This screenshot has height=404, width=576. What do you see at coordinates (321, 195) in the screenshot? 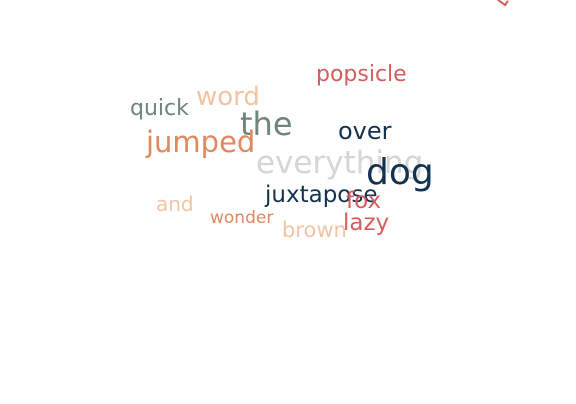
I see `word-juxtapose: juxtapose` at bounding box center [321, 195].